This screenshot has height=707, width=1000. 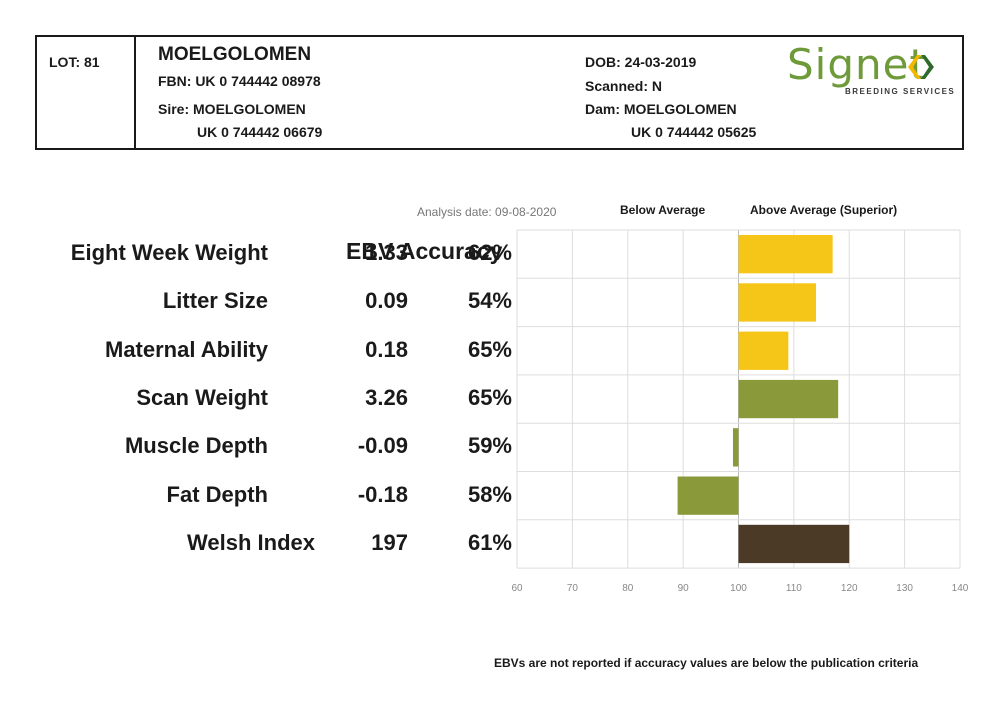 What do you see at coordinates (785, 254) in the screenshot?
I see `bar-eight-week-weight` at bounding box center [785, 254].